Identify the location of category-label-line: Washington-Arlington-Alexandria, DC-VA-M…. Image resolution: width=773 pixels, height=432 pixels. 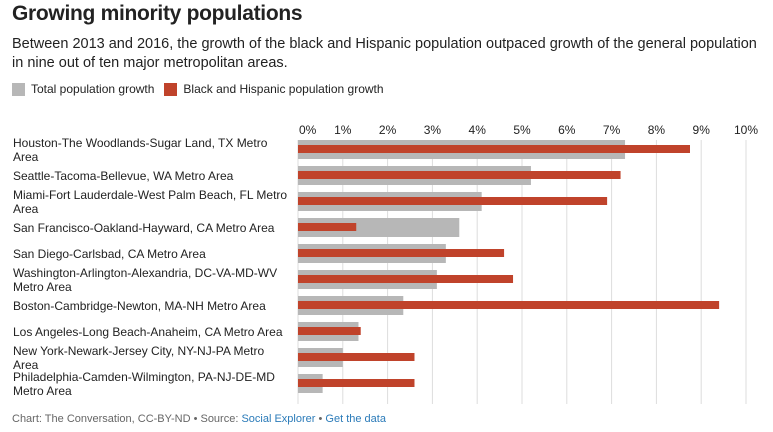
(145, 273).